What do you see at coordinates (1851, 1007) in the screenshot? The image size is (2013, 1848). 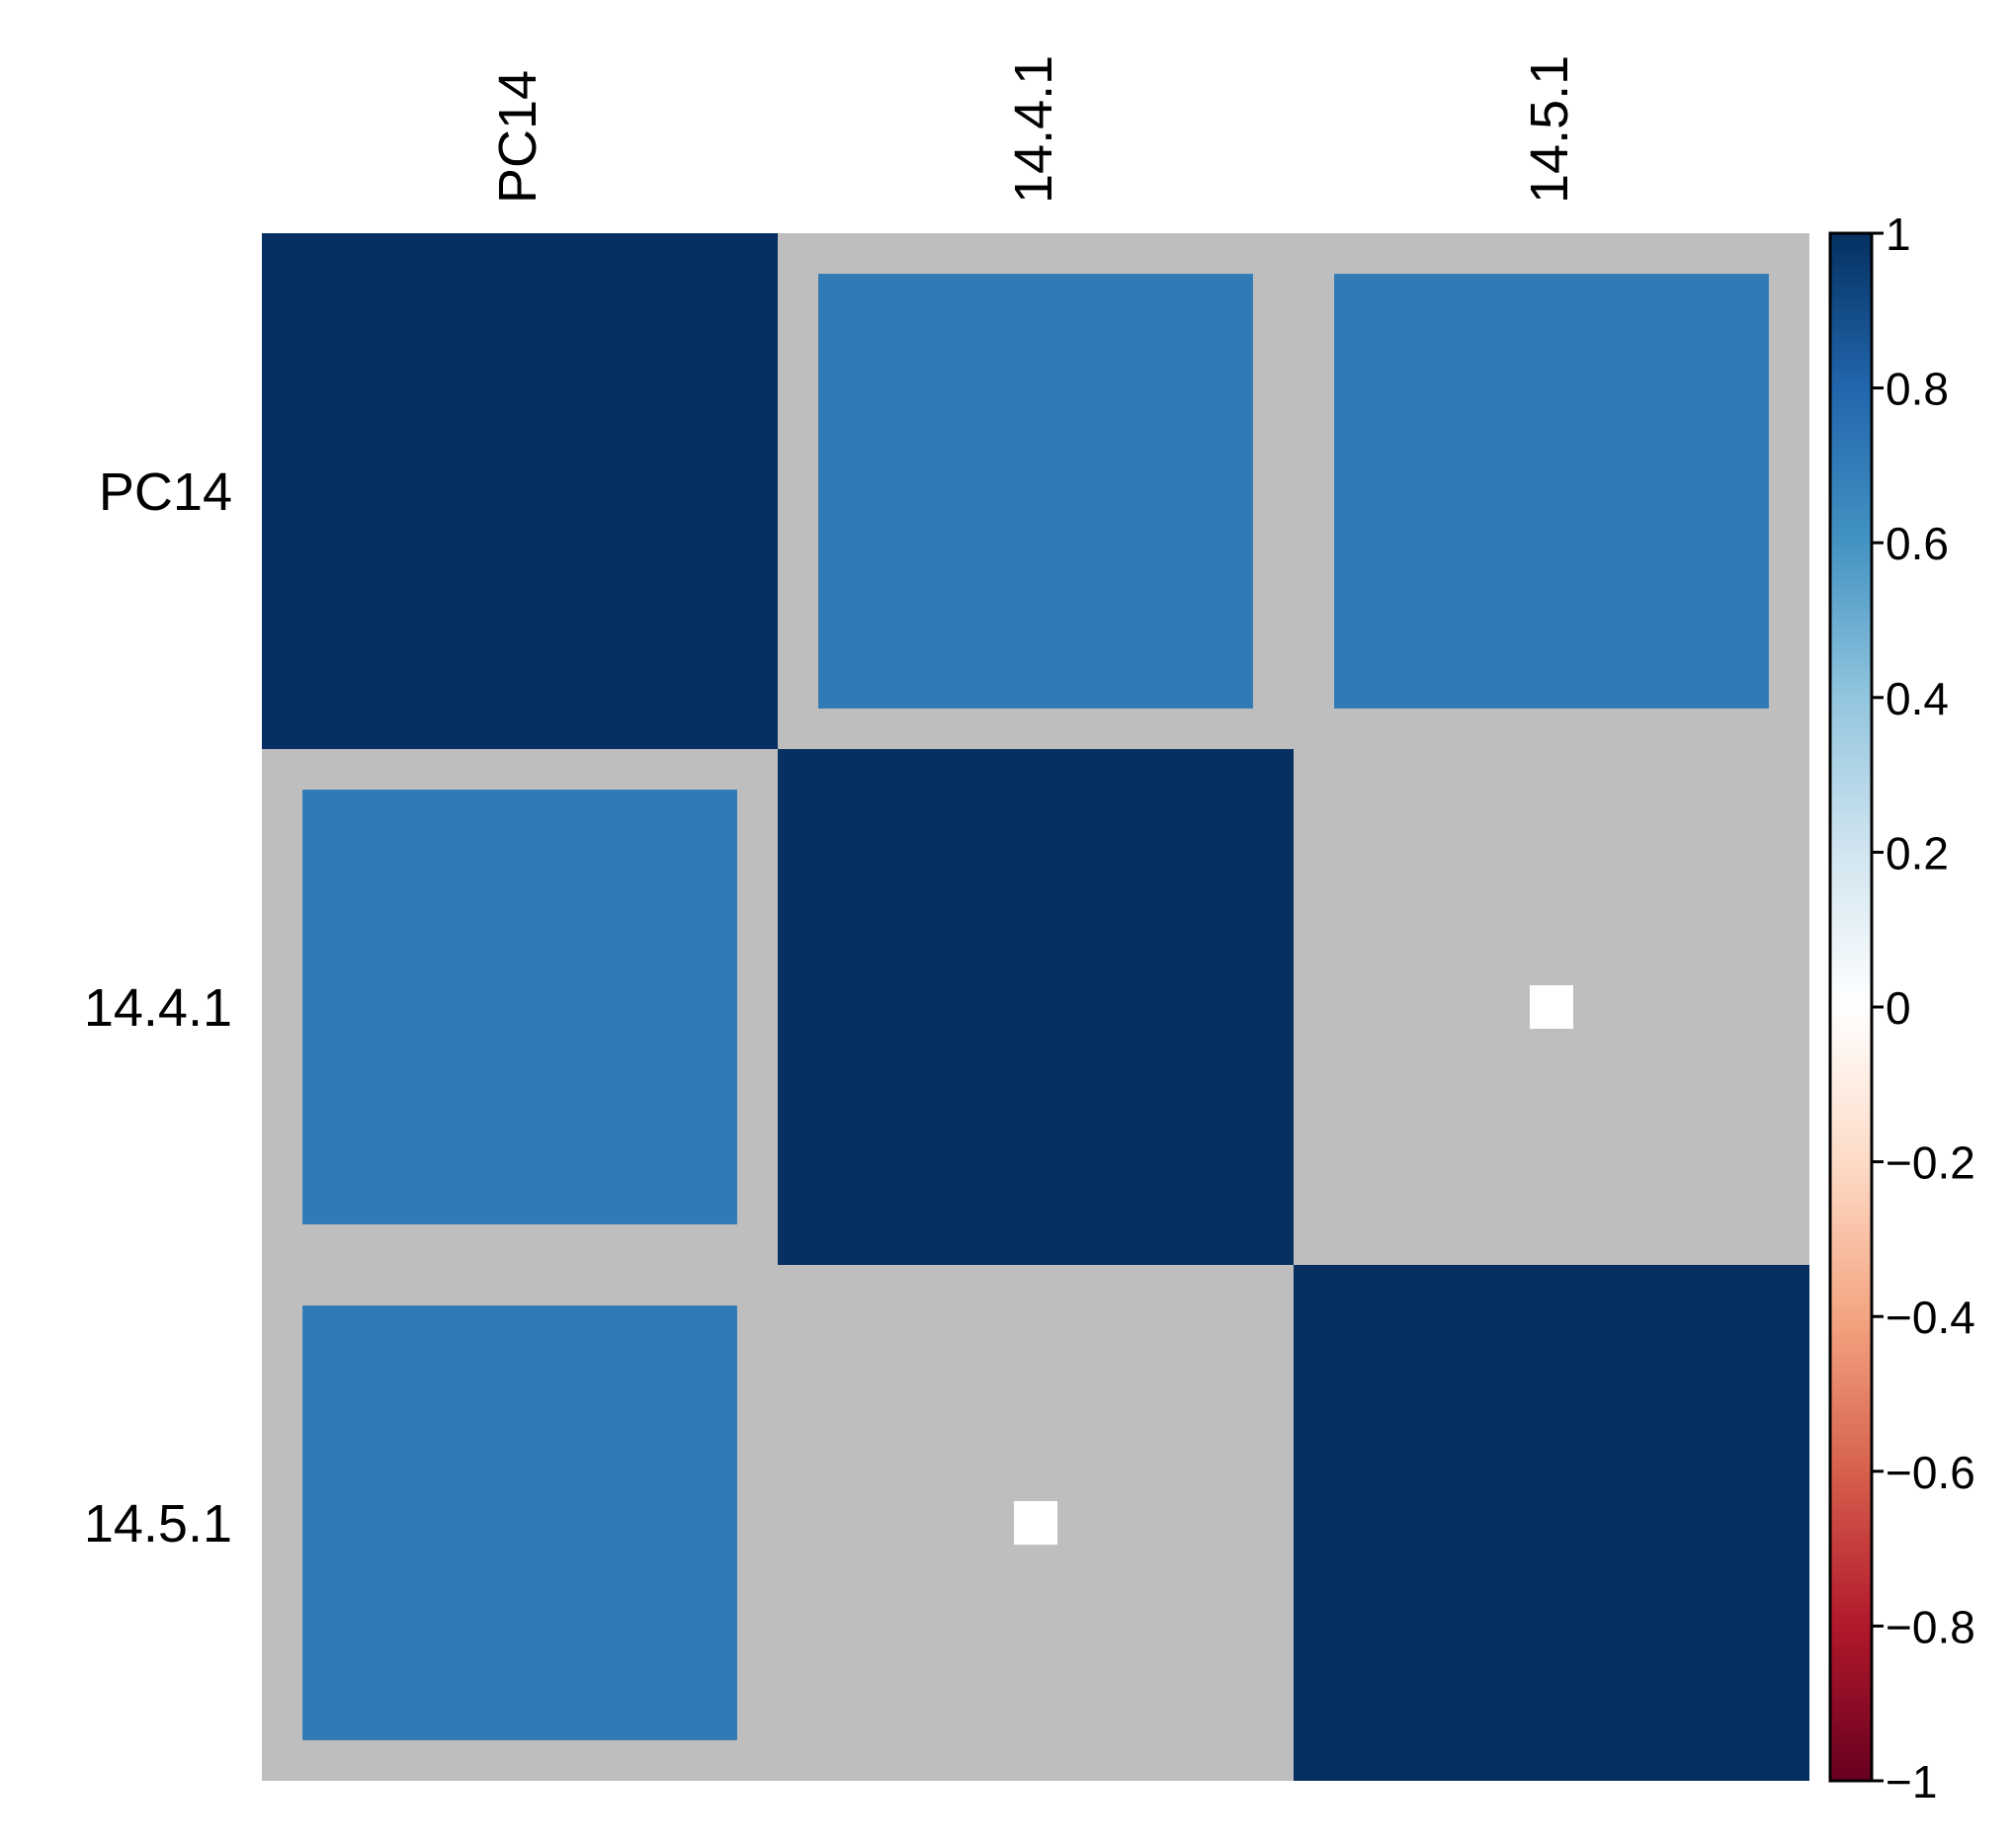 I see `colorbar-scale` at bounding box center [1851, 1007].